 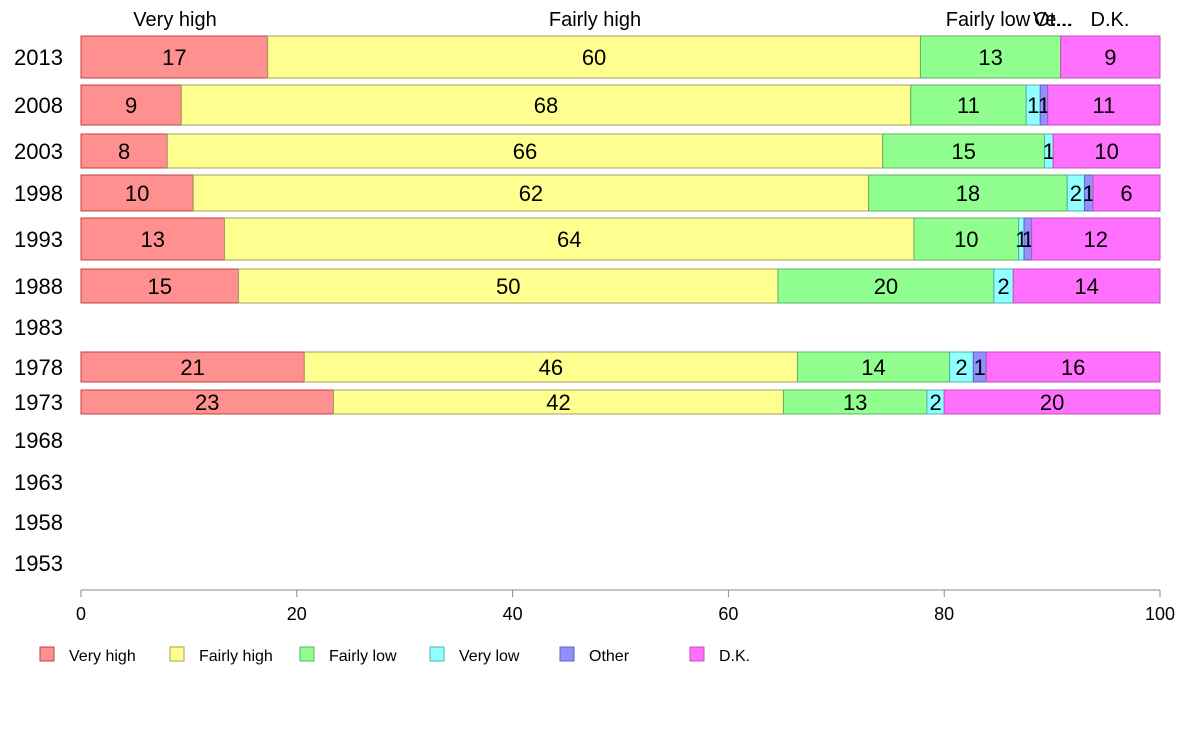 What do you see at coordinates (38, 367) in the screenshot?
I see `y-tick-label: 1978` at bounding box center [38, 367].